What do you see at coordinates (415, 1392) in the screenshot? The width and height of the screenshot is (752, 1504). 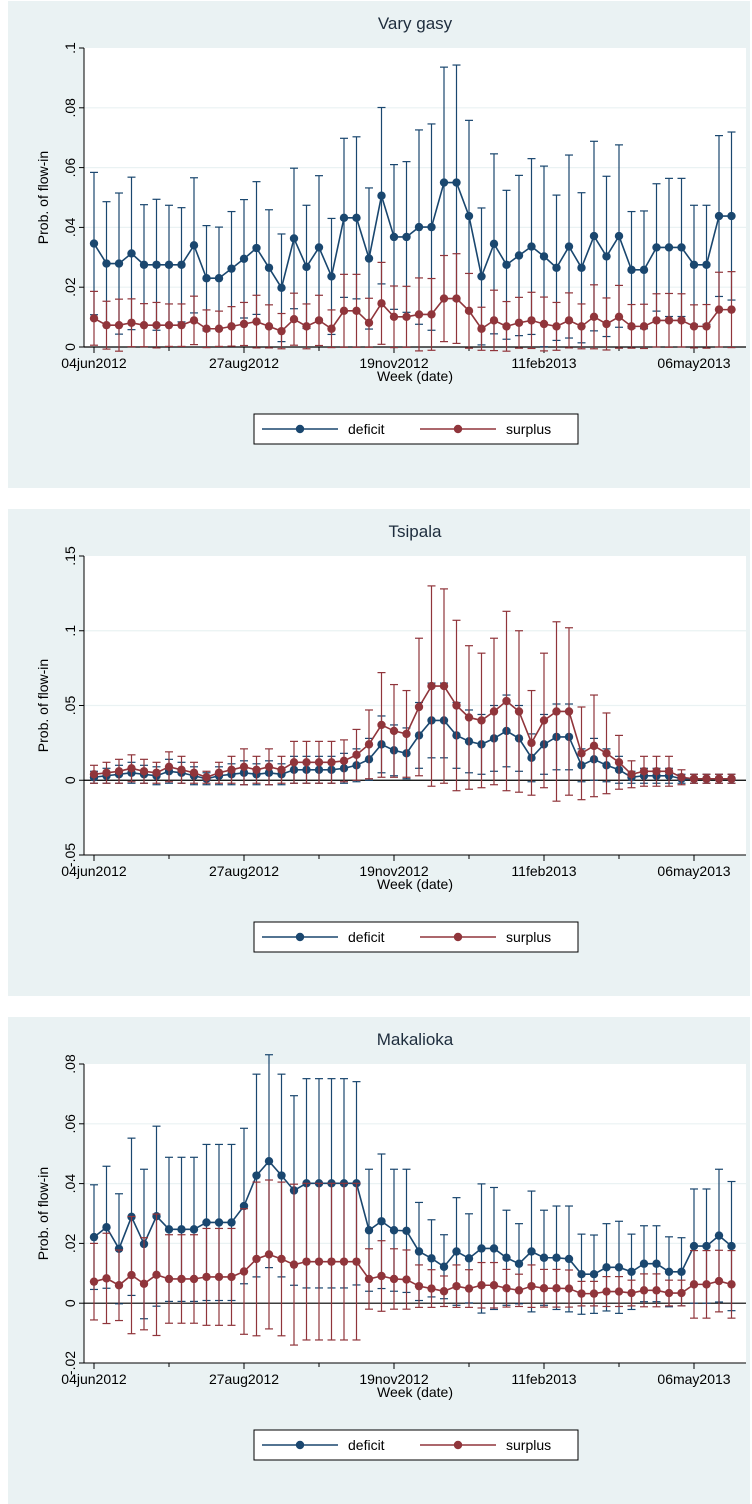 I see `x-axis-label: Week (date)` at bounding box center [415, 1392].